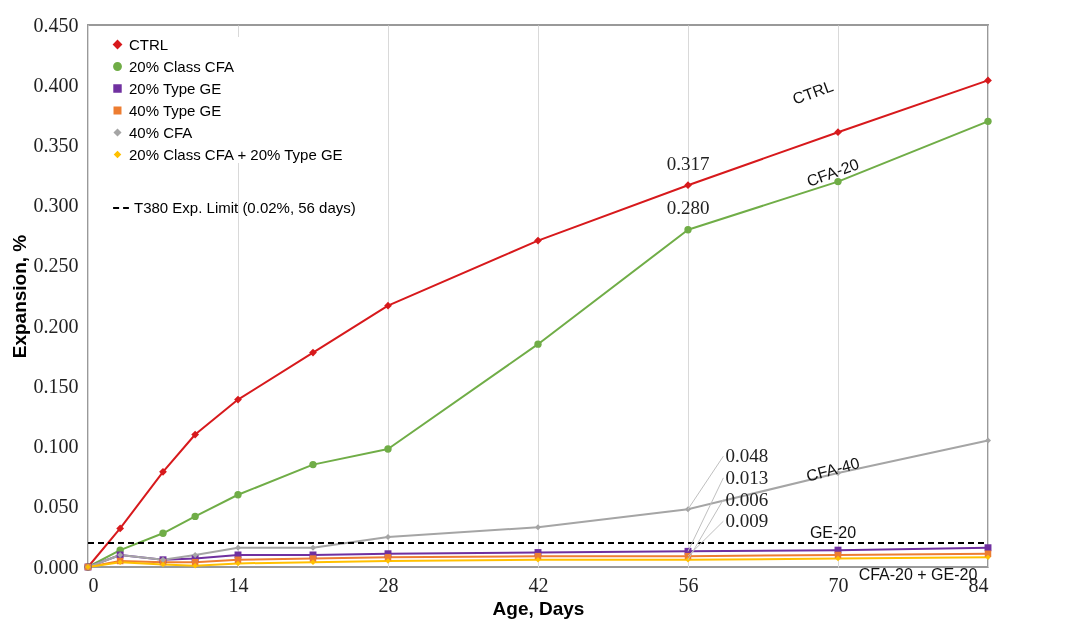 This screenshot has width=1081, height=638. Describe the element at coordinates (56, 325) in the screenshot. I see `y-tick-label: 0.200` at that location.